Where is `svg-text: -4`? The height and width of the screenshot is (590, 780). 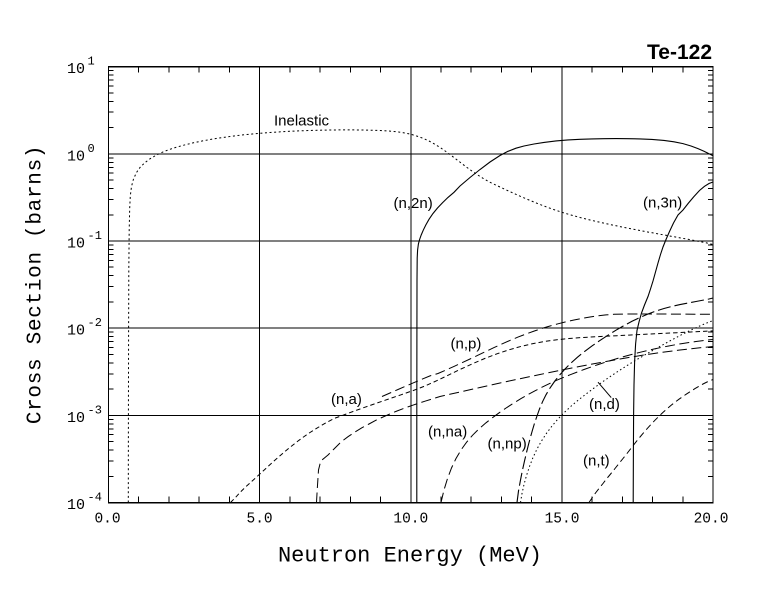
svg-text: -4 is located at coordinates (95, 498).